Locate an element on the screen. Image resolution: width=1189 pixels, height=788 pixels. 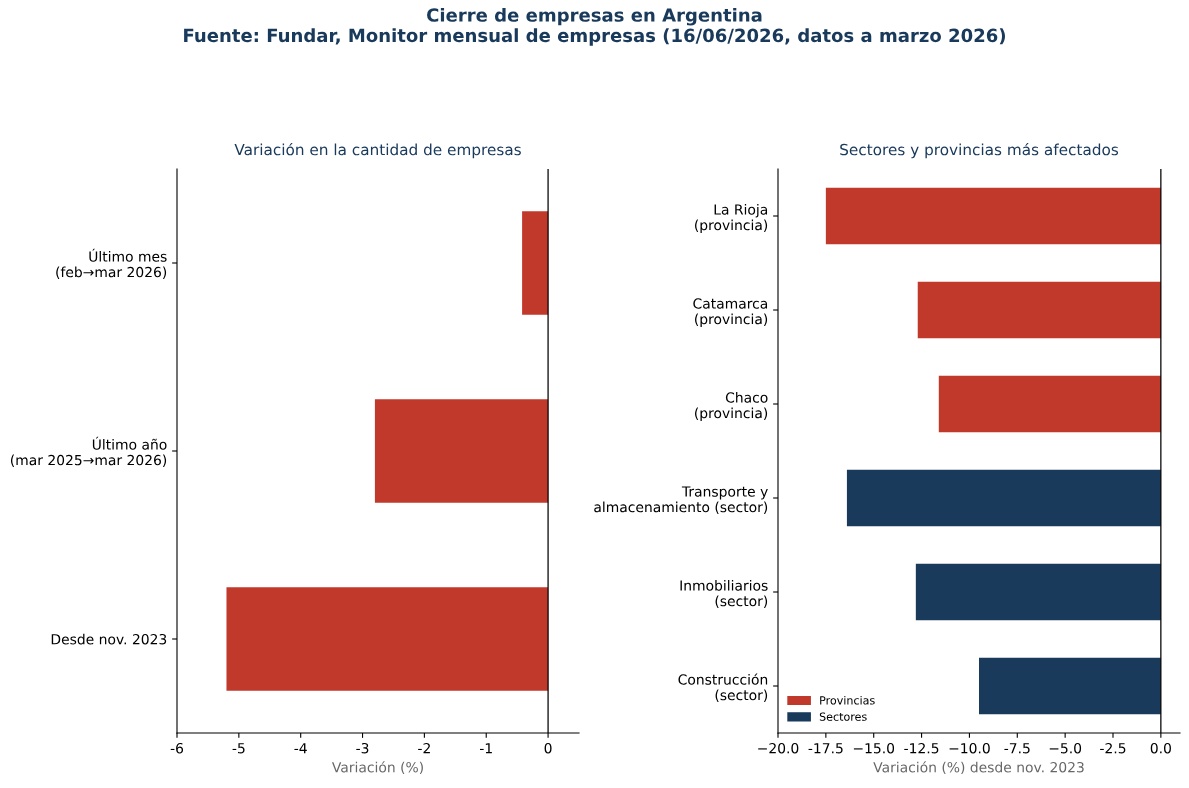
chart-title: Variación en la cantidad de empresas is located at coordinates (377, 150).